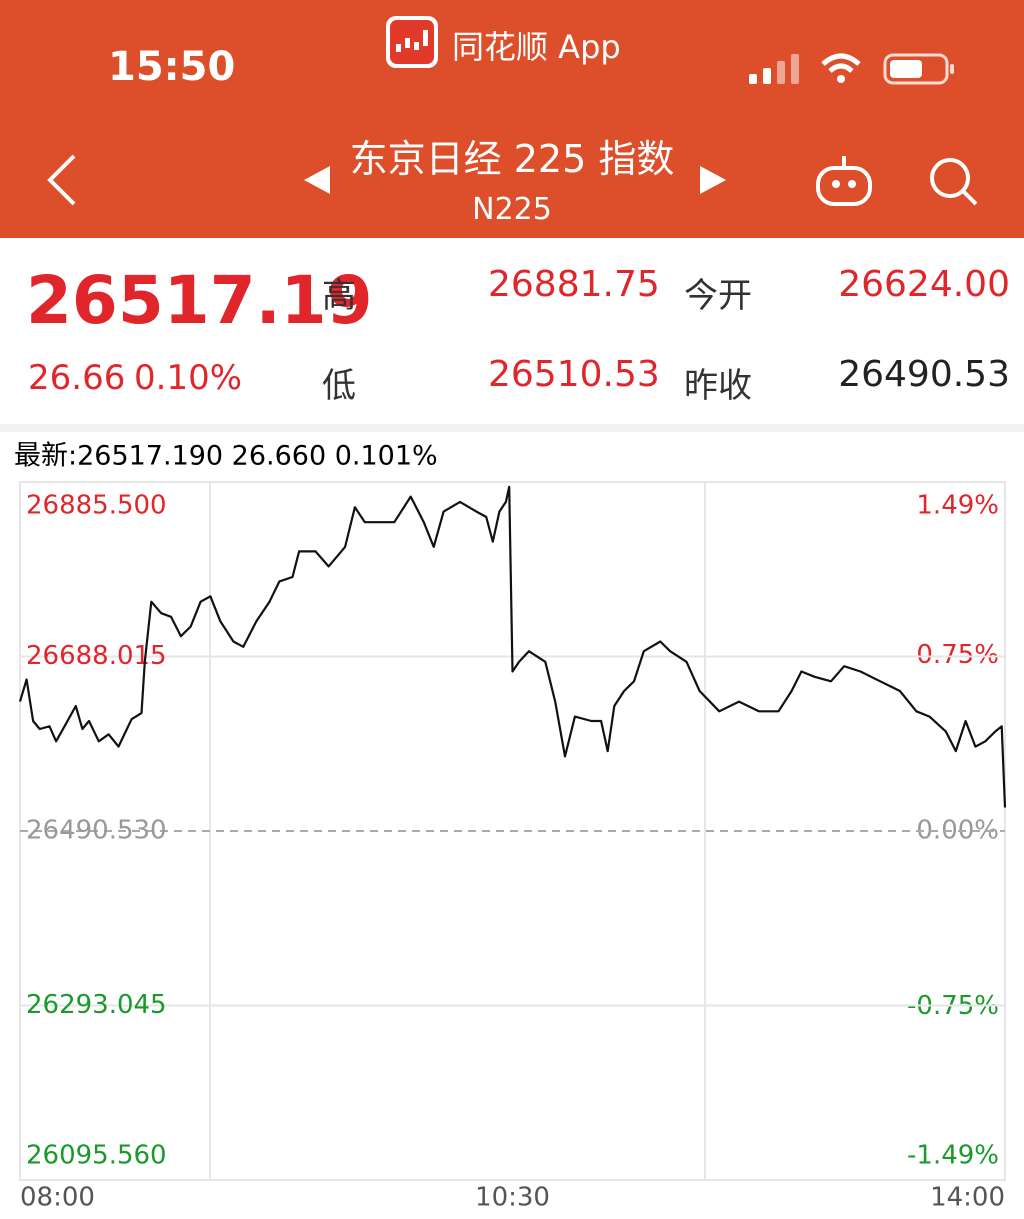  Describe the element at coordinates (96, 1005) in the screenshot. I see `y-tick-label: 26293.045` at that location.